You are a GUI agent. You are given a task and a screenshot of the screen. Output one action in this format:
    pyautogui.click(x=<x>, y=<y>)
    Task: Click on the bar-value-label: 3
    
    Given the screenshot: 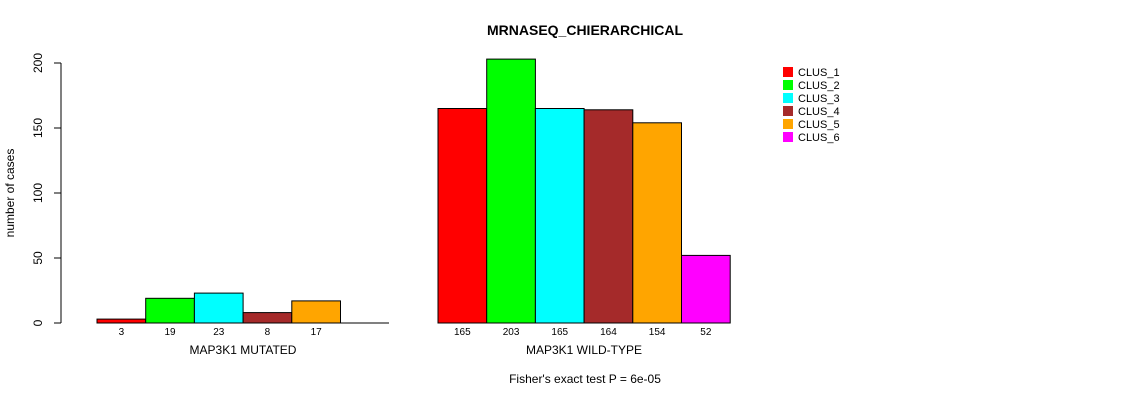 What is the action you would take?
    pyautogui.click(x=122, y=332)
    